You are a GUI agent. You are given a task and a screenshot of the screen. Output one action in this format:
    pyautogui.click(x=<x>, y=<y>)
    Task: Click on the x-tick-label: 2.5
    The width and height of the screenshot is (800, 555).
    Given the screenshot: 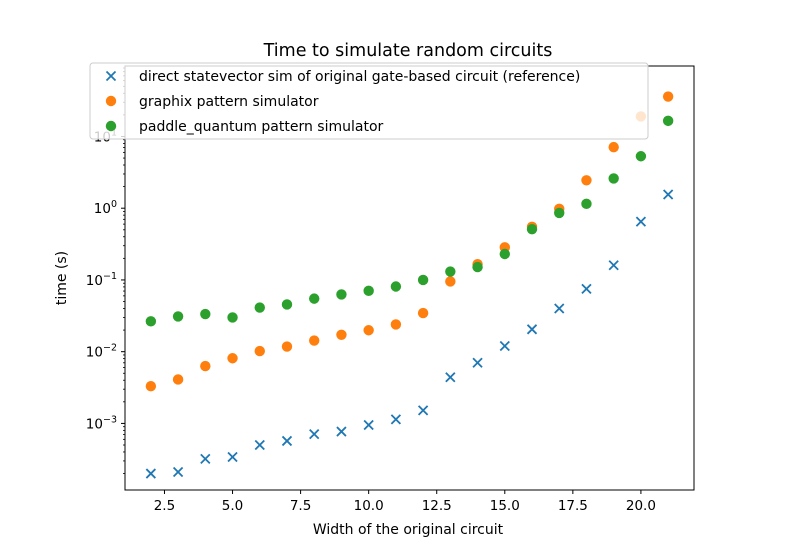 What is the action you would take?
    pyautogui.click(x=164, y=506)
    